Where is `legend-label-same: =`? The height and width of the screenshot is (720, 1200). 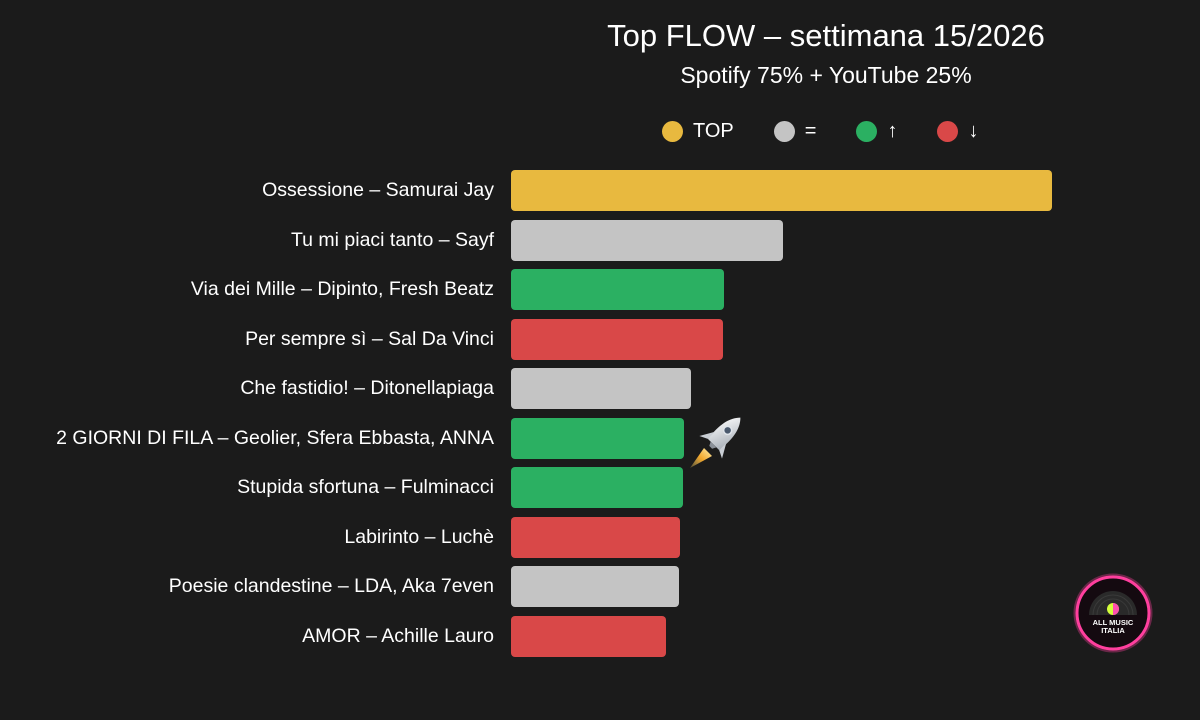 legend-label-same: = is located at coordinates (810, 130).